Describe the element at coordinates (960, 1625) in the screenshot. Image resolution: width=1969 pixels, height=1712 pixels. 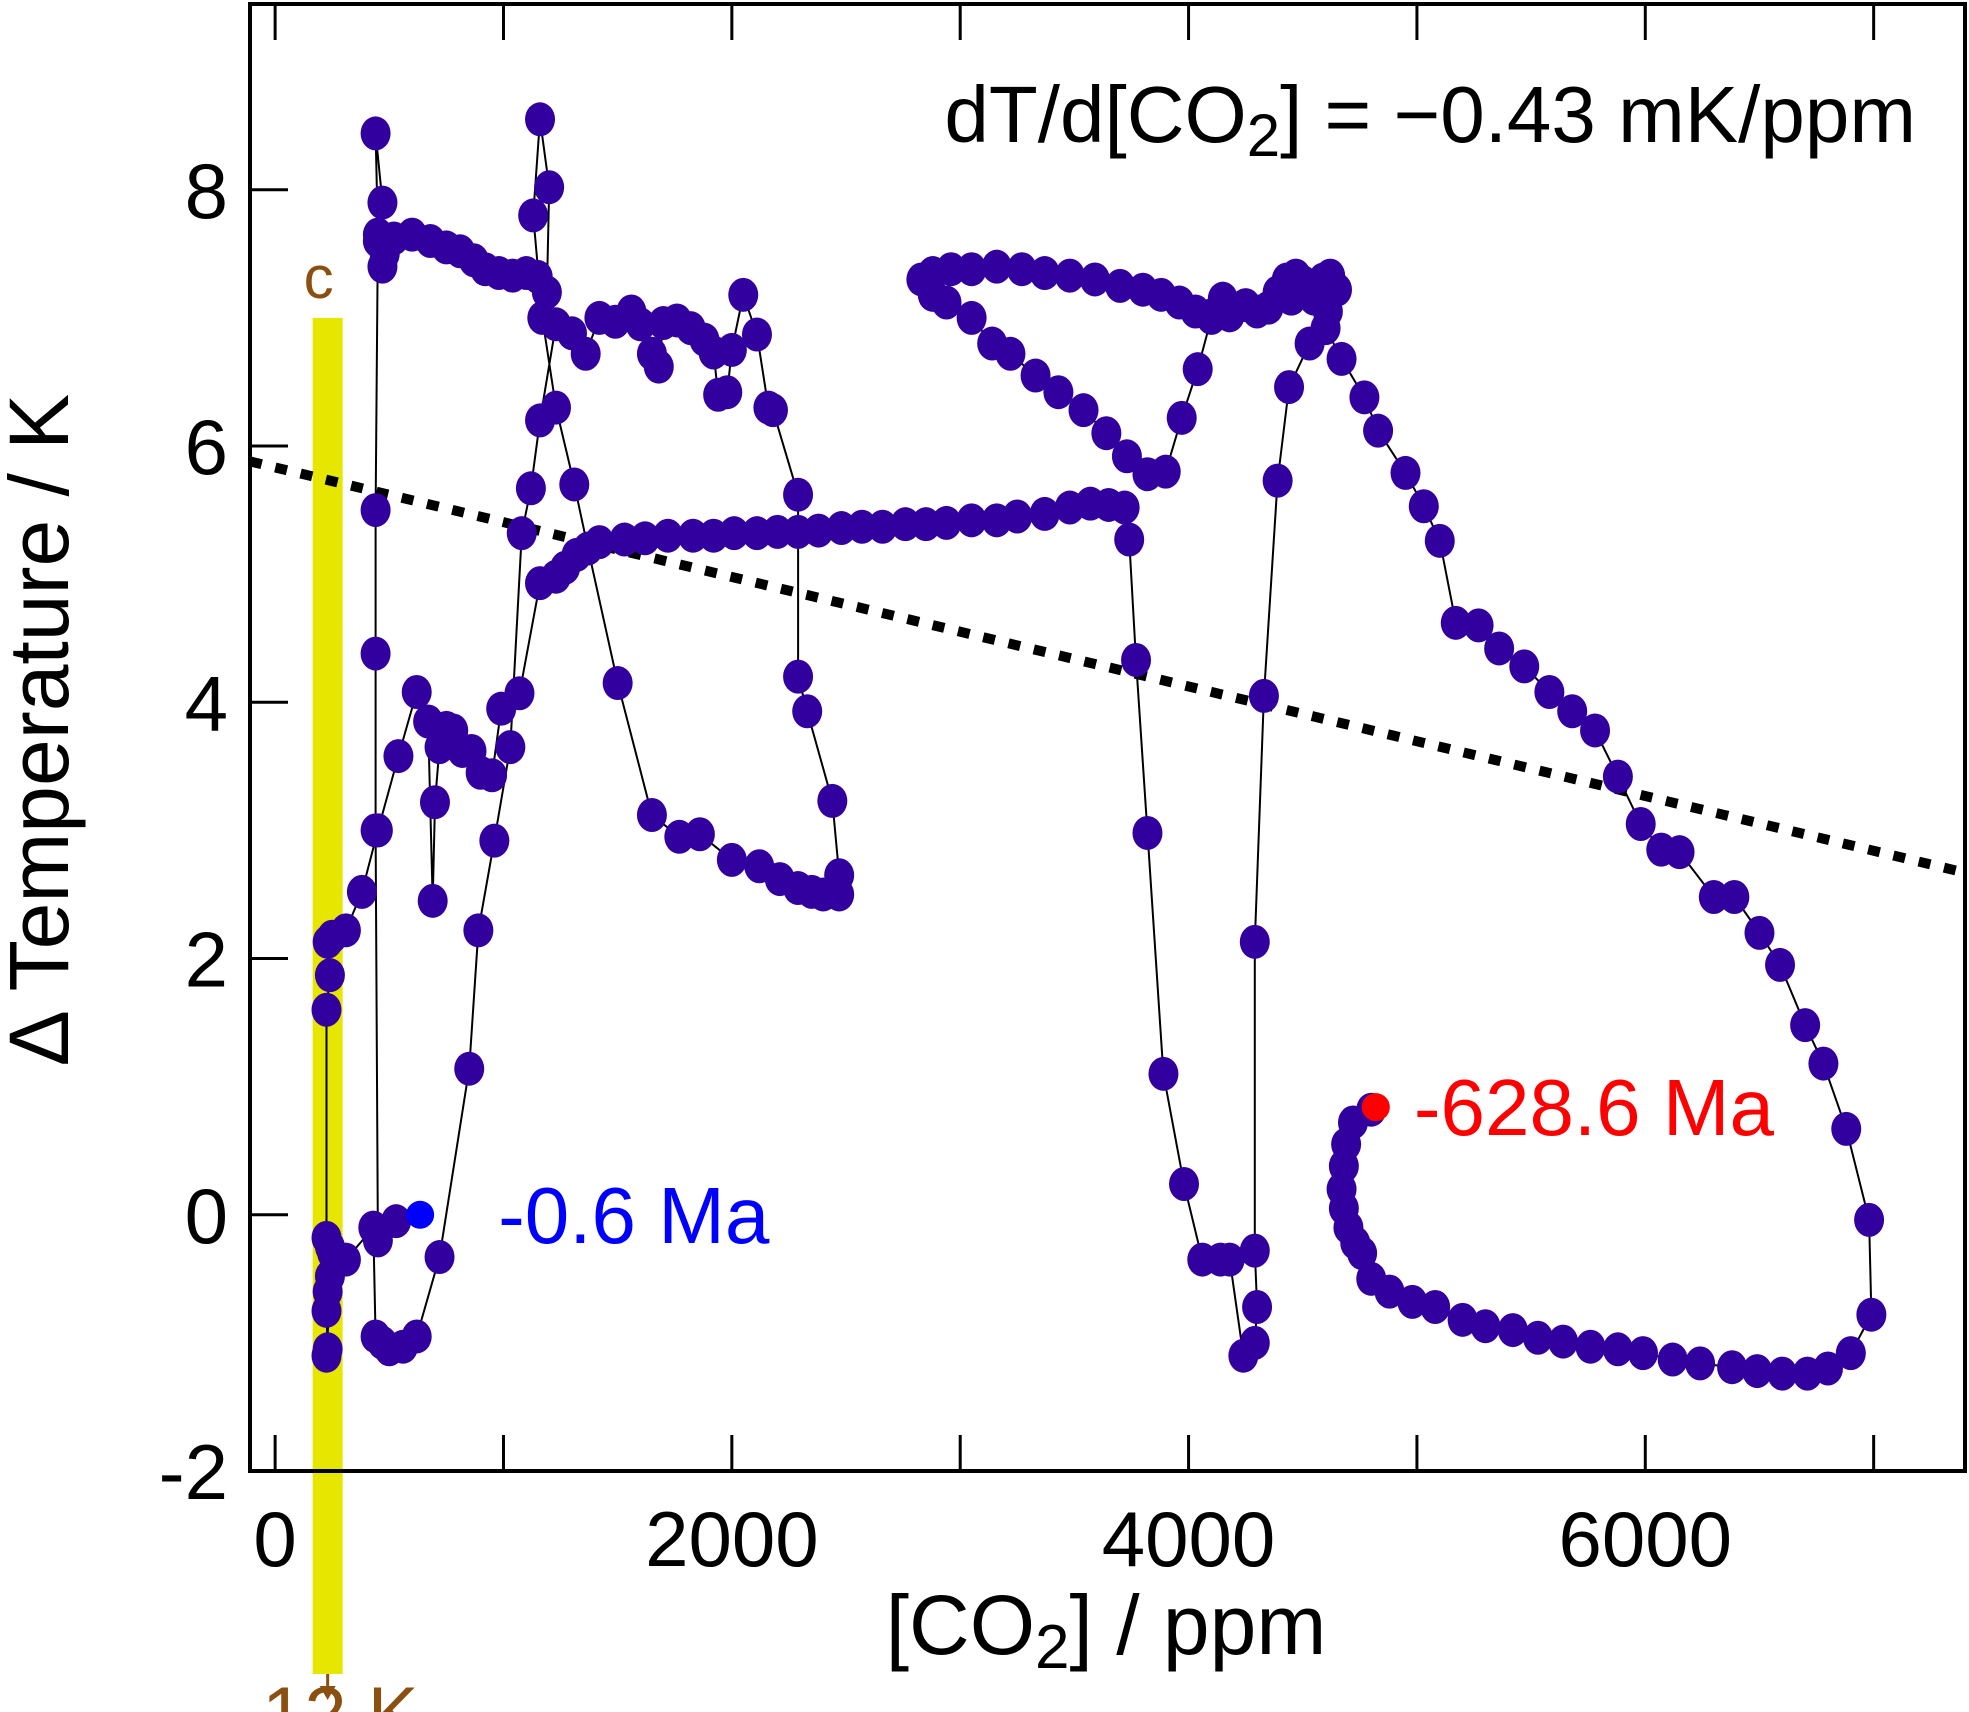
I see `x-axis-label-pre: [CO` at that location.